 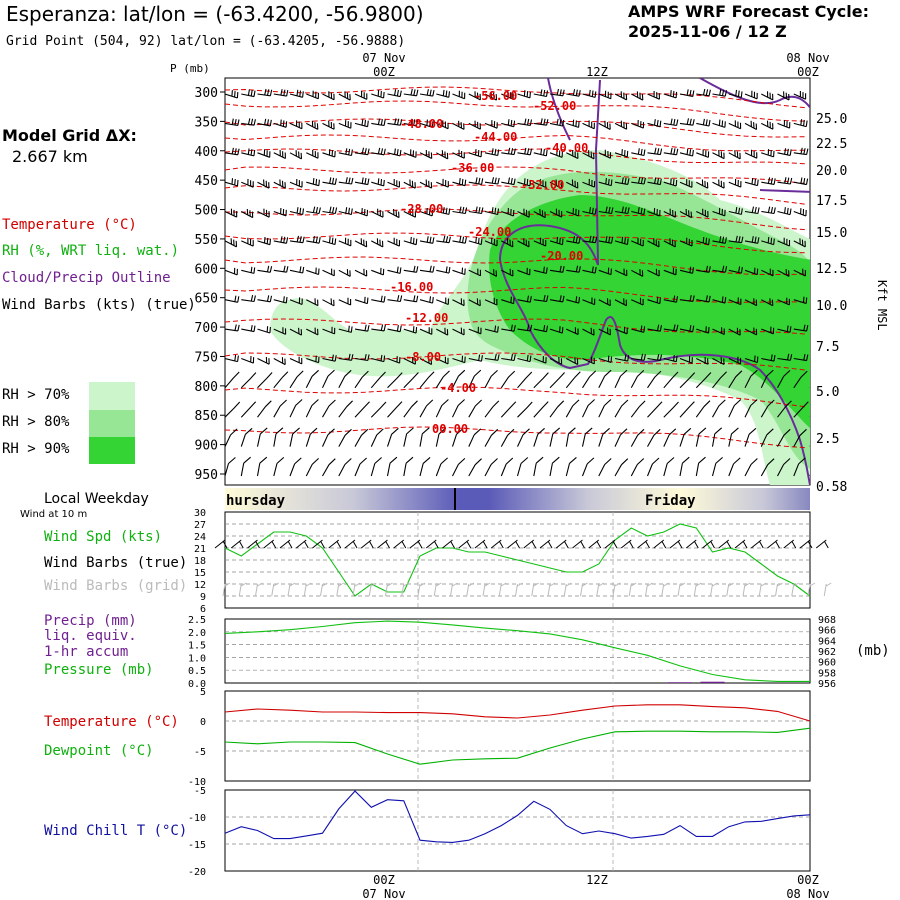 What do you see at coordinates (383, 893) in the screenshot?
I see `bottom-date-1: 07 Nov` at bounding box center [383, 893].